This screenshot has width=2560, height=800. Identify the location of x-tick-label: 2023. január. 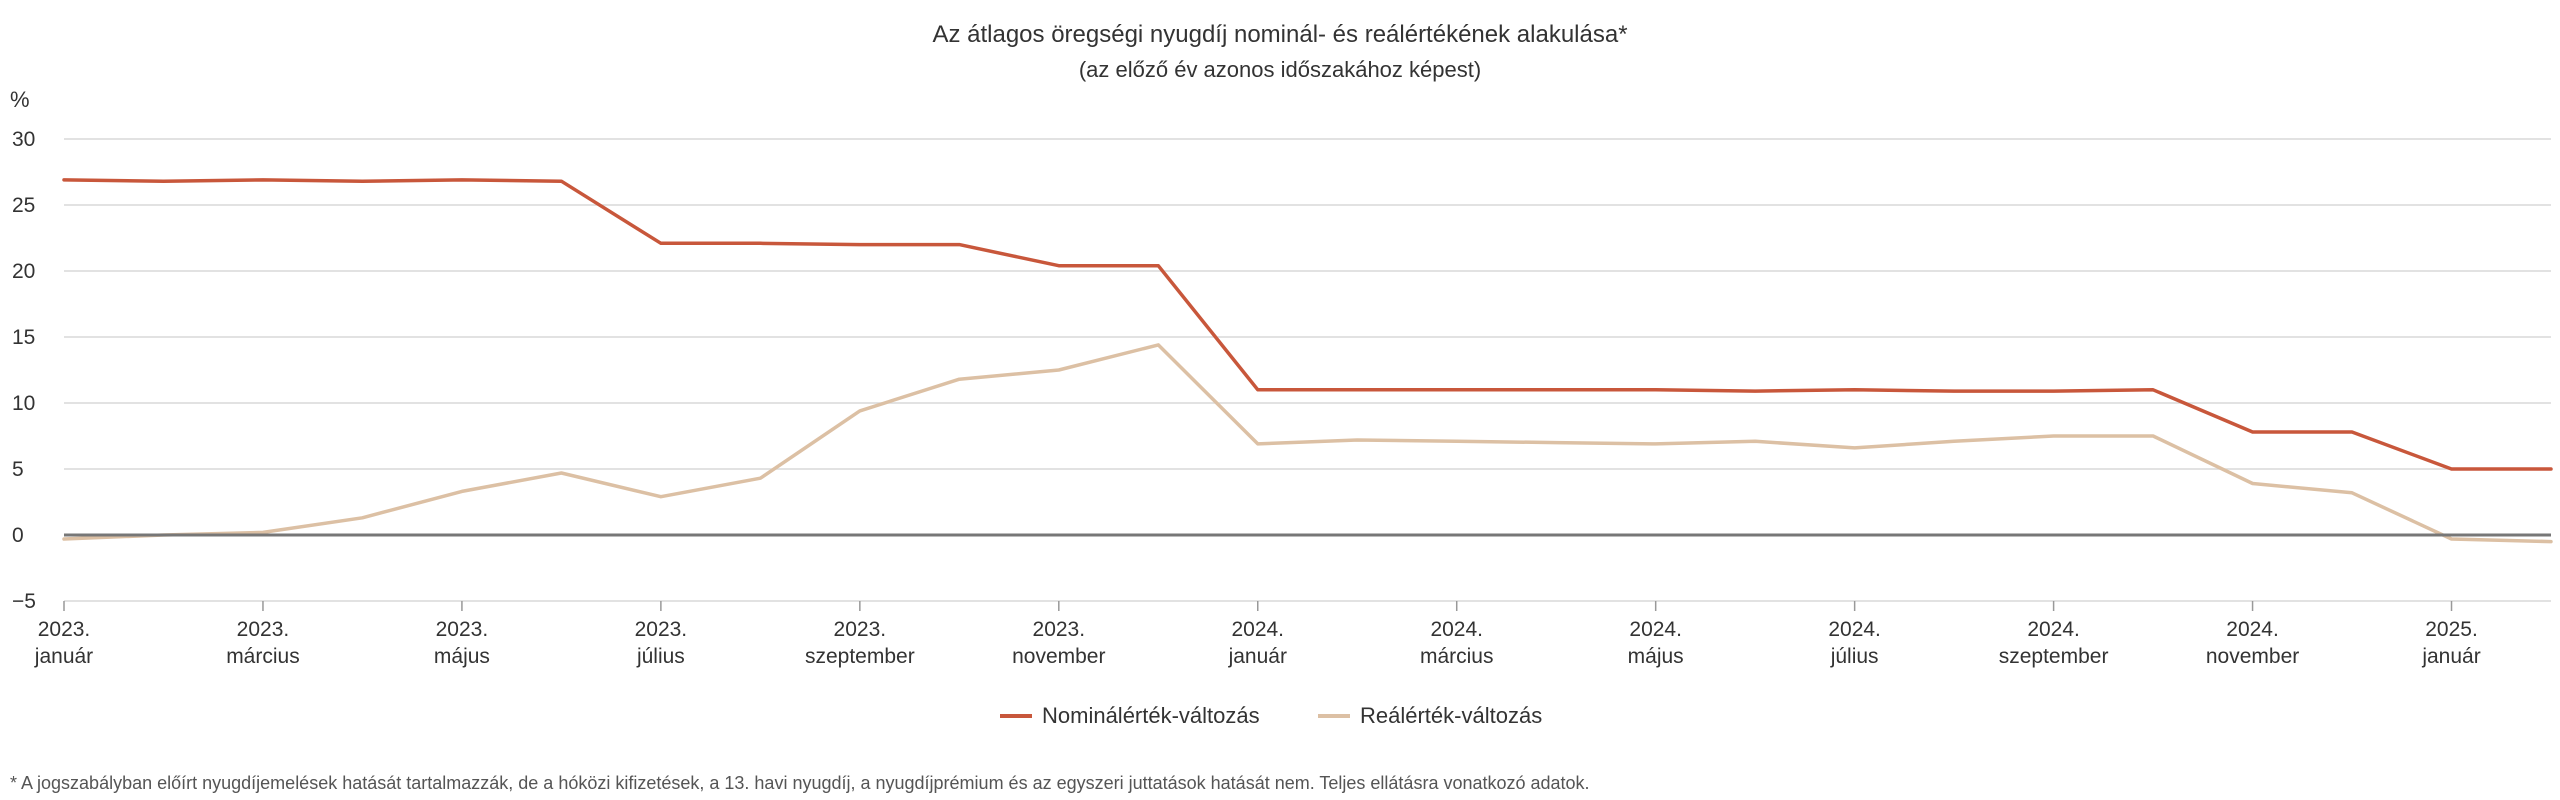
(63, 643).